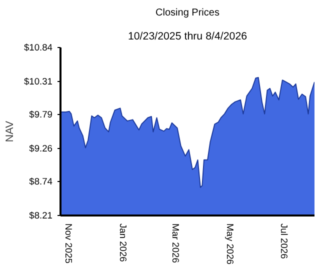 This screenshot has width=324, height=267. I want to click on y-tick-label: $9.79, so click(40, 115).